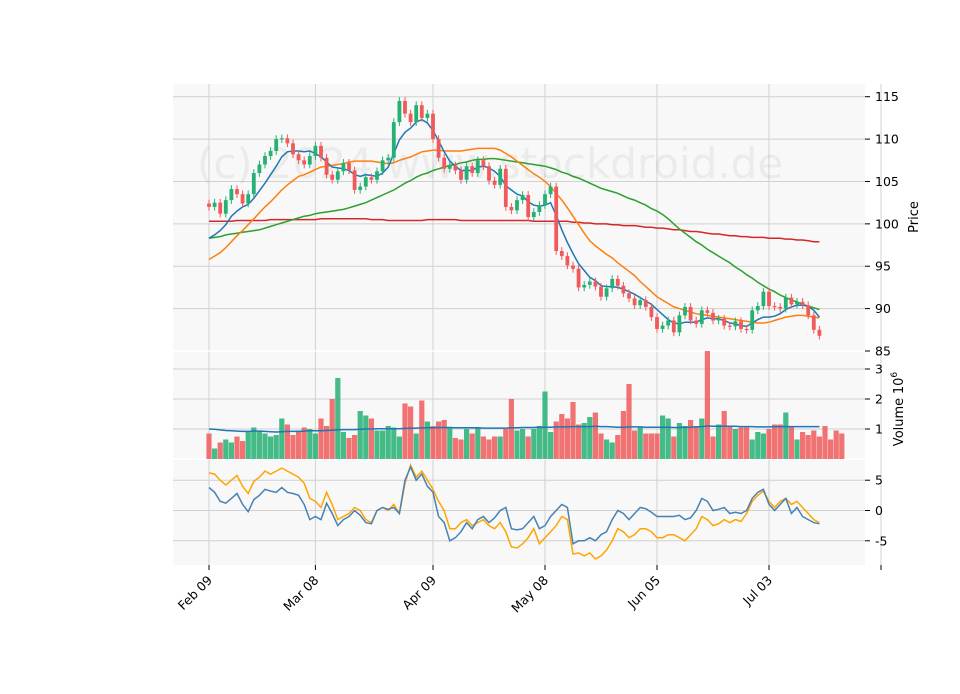  What do you see at coordinates (643, 592) in the screenshot?
I see `x-tick-label: Jun 05` at bounding box center [643, 592].